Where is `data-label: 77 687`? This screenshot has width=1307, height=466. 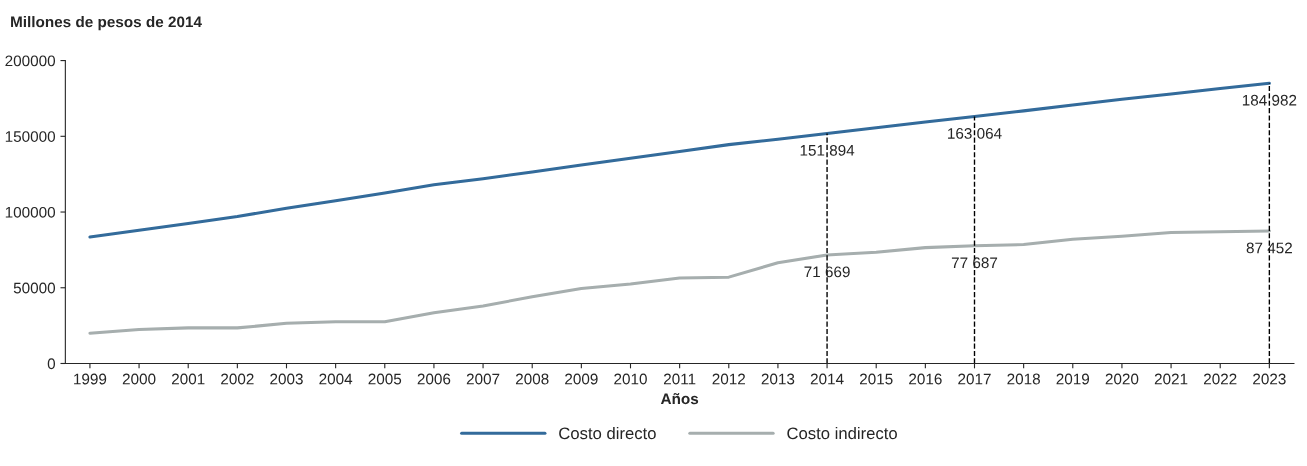 data-label: 77 687 is located at coordinates (974, 263).